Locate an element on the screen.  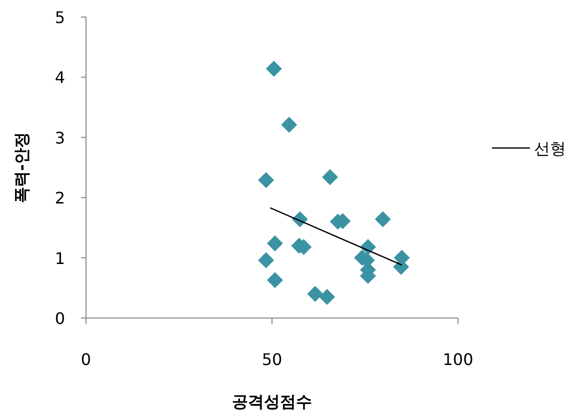
y-tick-label: 5 is located at coordinates (60, 17).